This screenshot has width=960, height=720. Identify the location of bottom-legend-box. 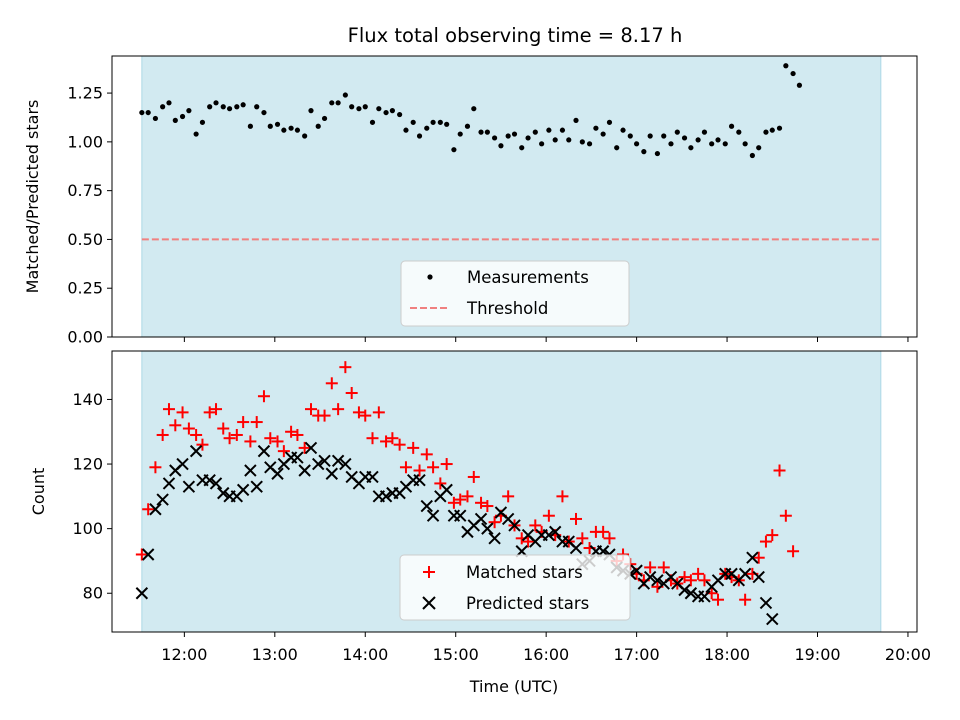
(515, 587).